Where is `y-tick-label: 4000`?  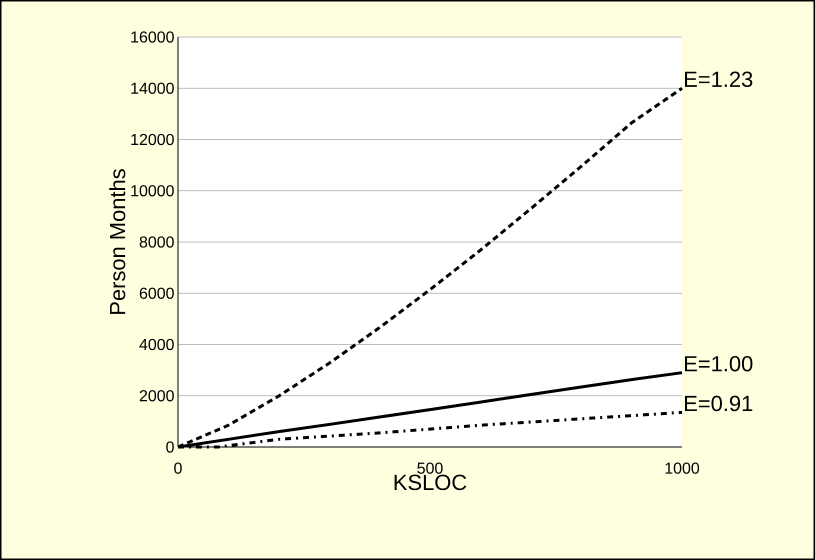 y-tick-label: 4000 is located at coordinates (156, 344).